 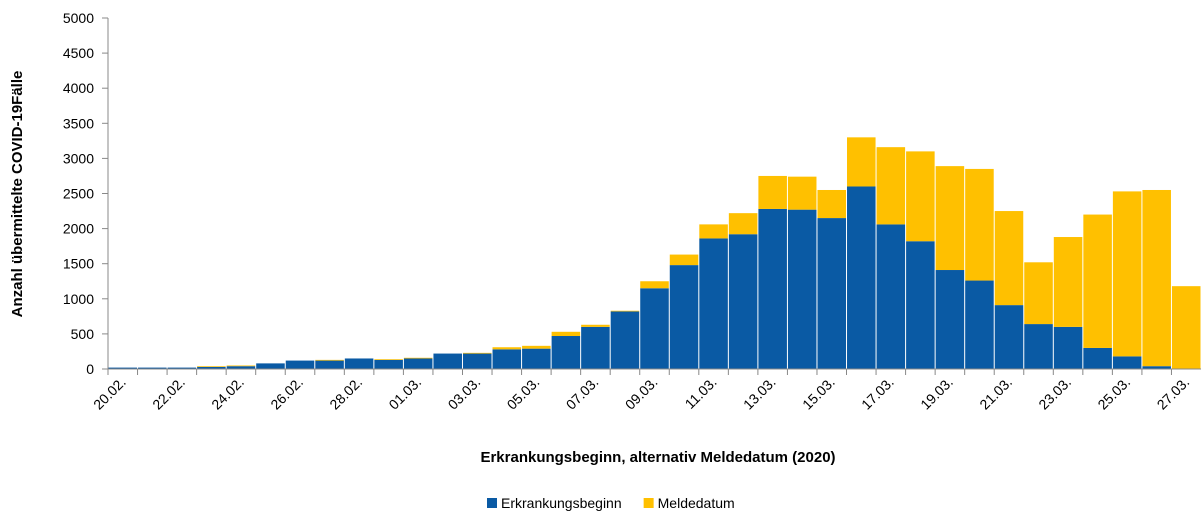 What do you see at coordinates (1173, 393) in the screenshot?
I see `x-tick-label: 27.03.` at bounding box center [1173, 393].